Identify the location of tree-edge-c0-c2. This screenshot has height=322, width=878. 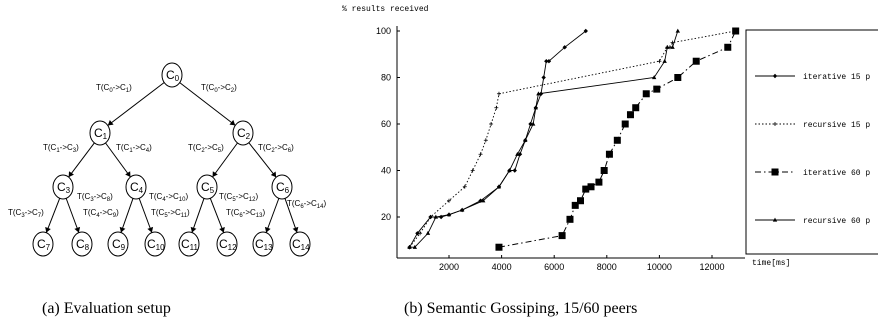
(207, 104).